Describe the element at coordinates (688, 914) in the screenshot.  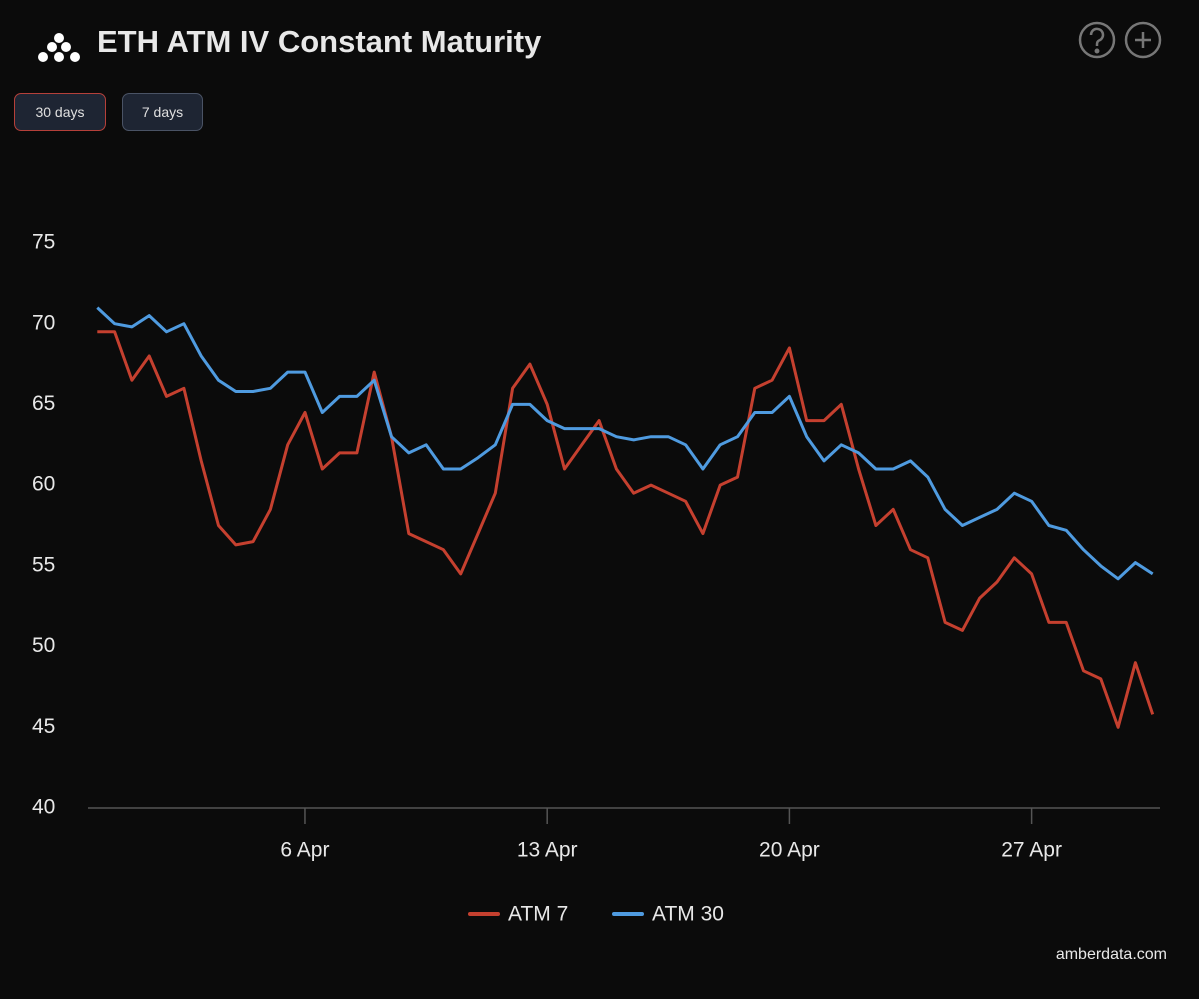
I see `legend-label: ATM 30` at that location.